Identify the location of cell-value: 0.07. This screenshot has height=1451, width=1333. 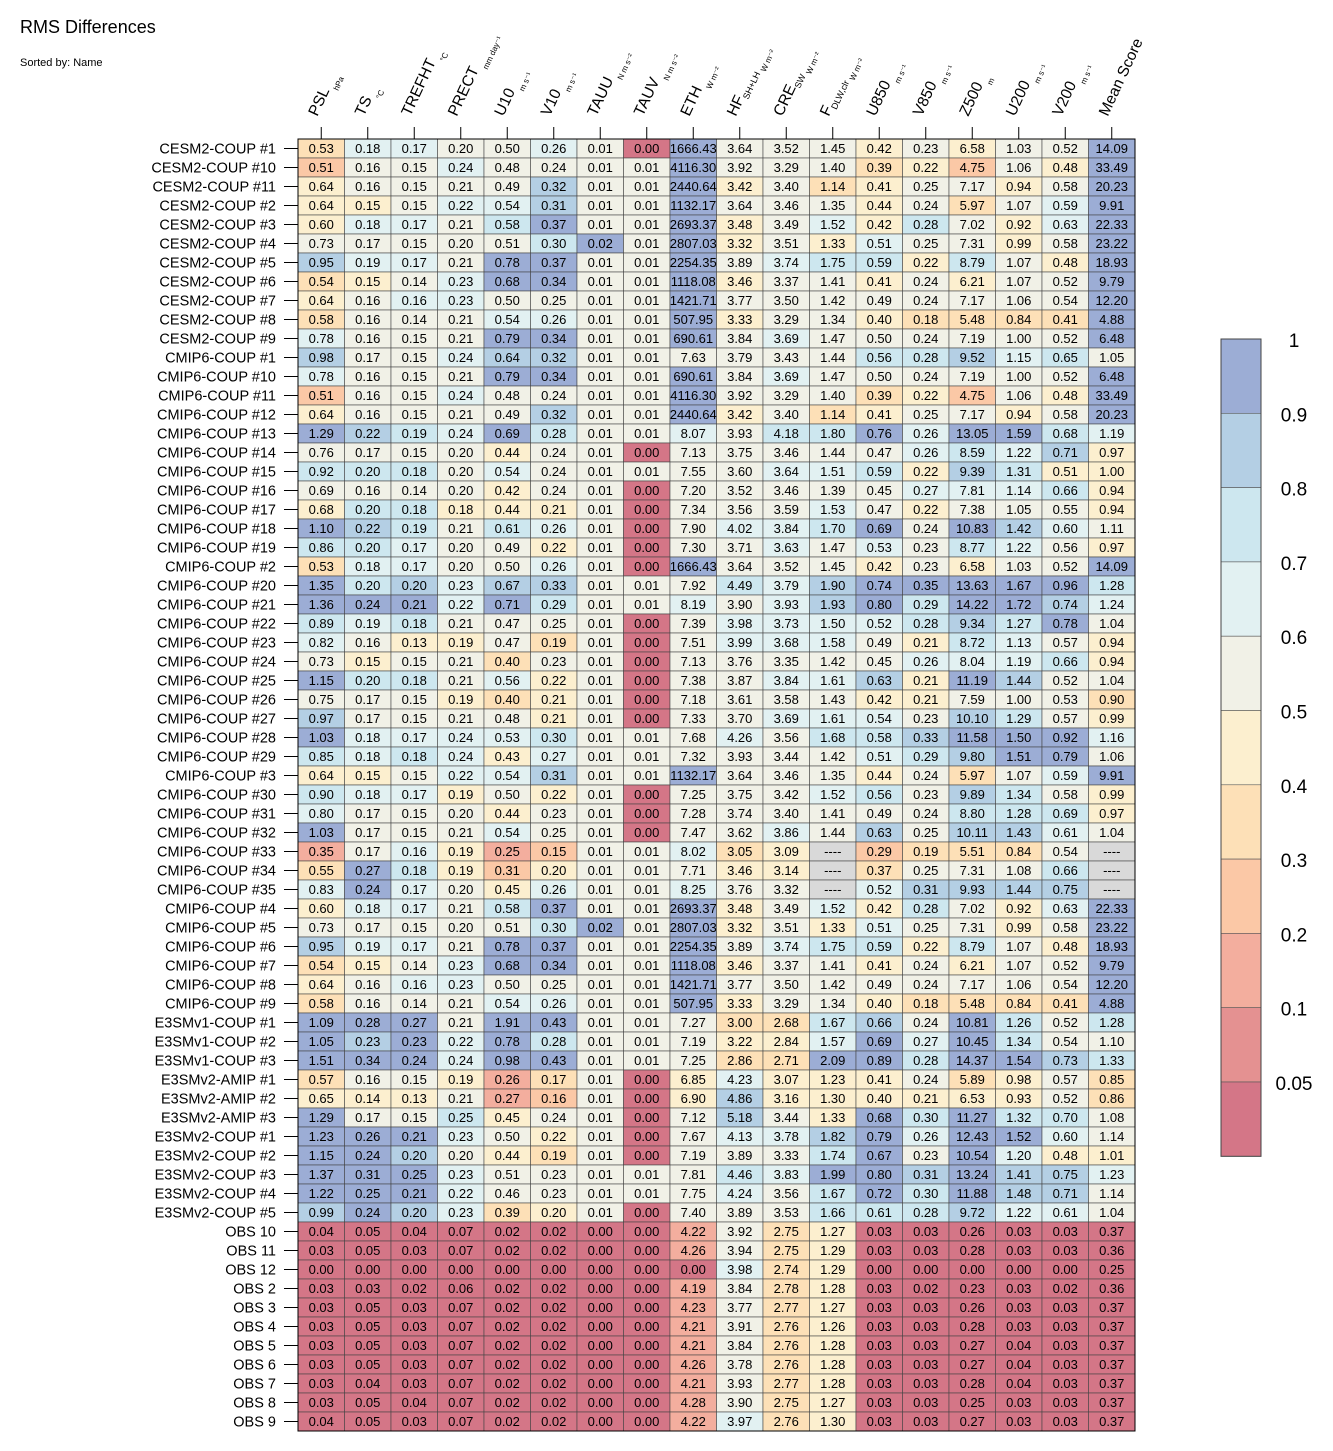
(460, 1421).